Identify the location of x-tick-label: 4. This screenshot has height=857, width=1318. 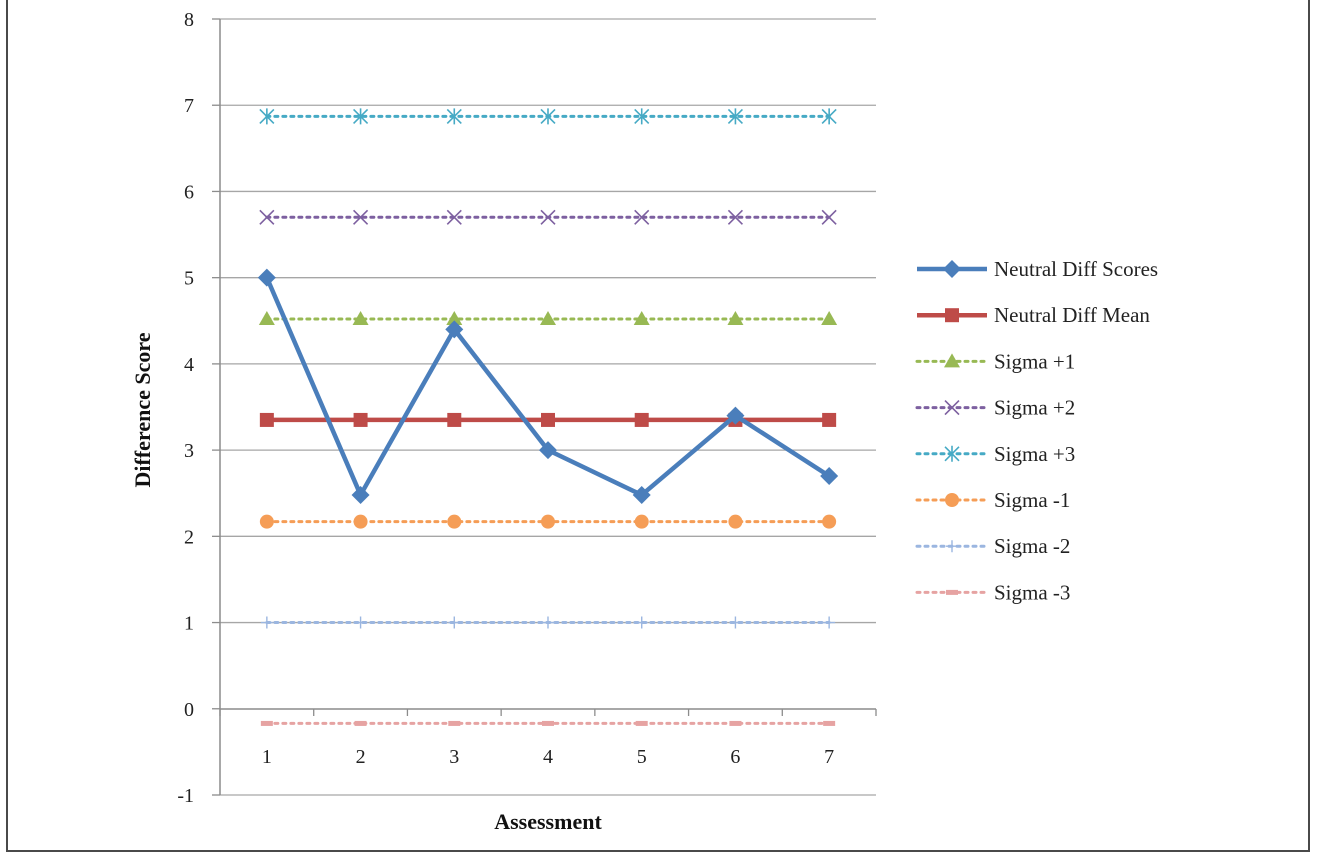
(548, 757).